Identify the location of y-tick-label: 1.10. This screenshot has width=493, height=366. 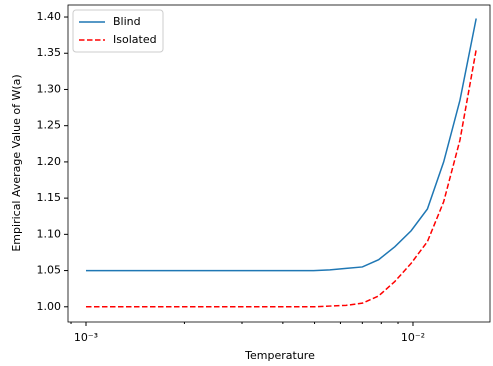
(49, 233).